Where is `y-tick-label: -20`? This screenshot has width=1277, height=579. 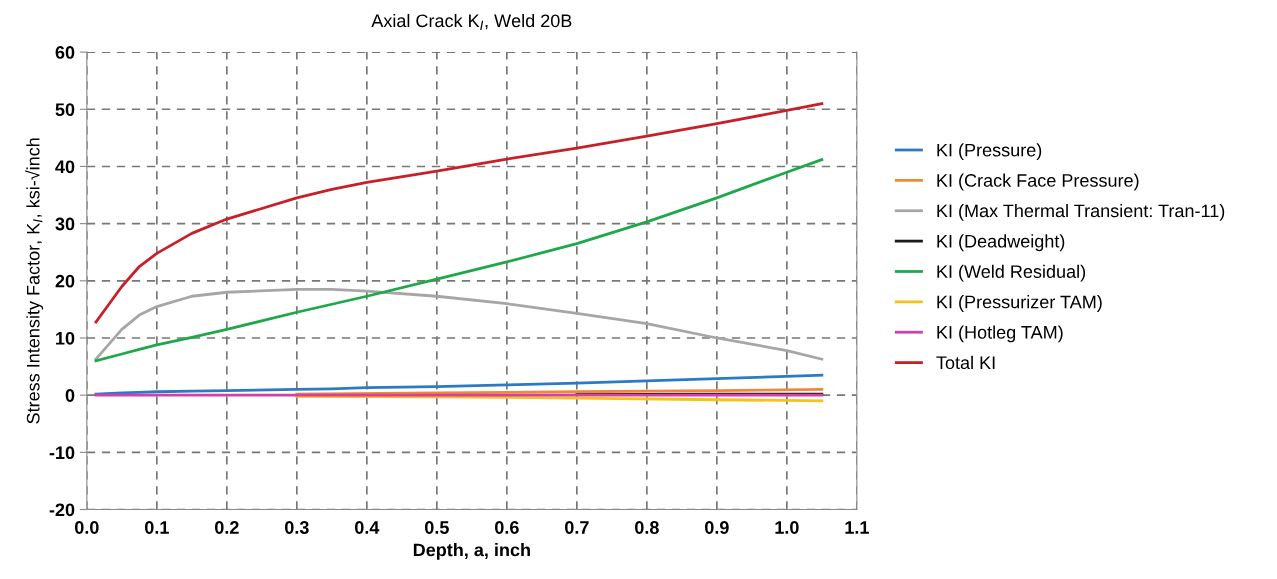 y-tick-label: -20 is located at coordinates (62, 510).